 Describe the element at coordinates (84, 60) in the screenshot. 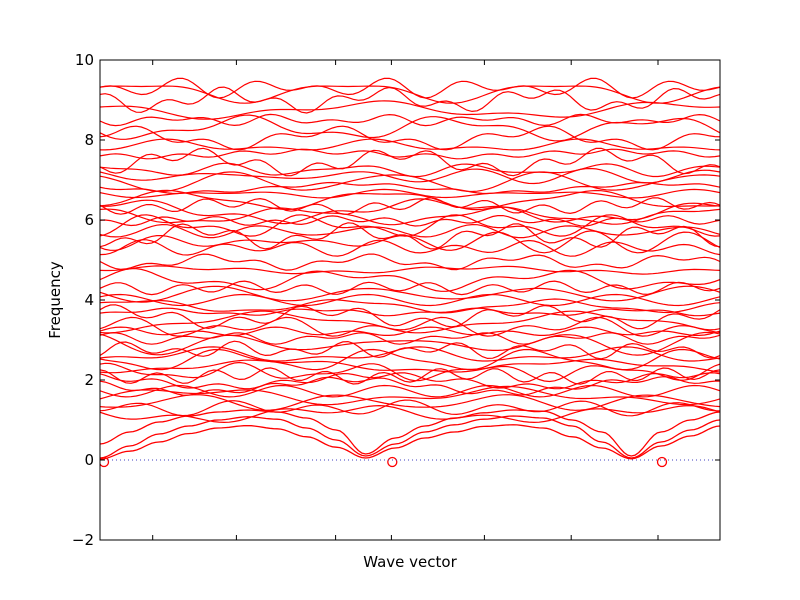

I see `y-tick-label: 10` at that location.